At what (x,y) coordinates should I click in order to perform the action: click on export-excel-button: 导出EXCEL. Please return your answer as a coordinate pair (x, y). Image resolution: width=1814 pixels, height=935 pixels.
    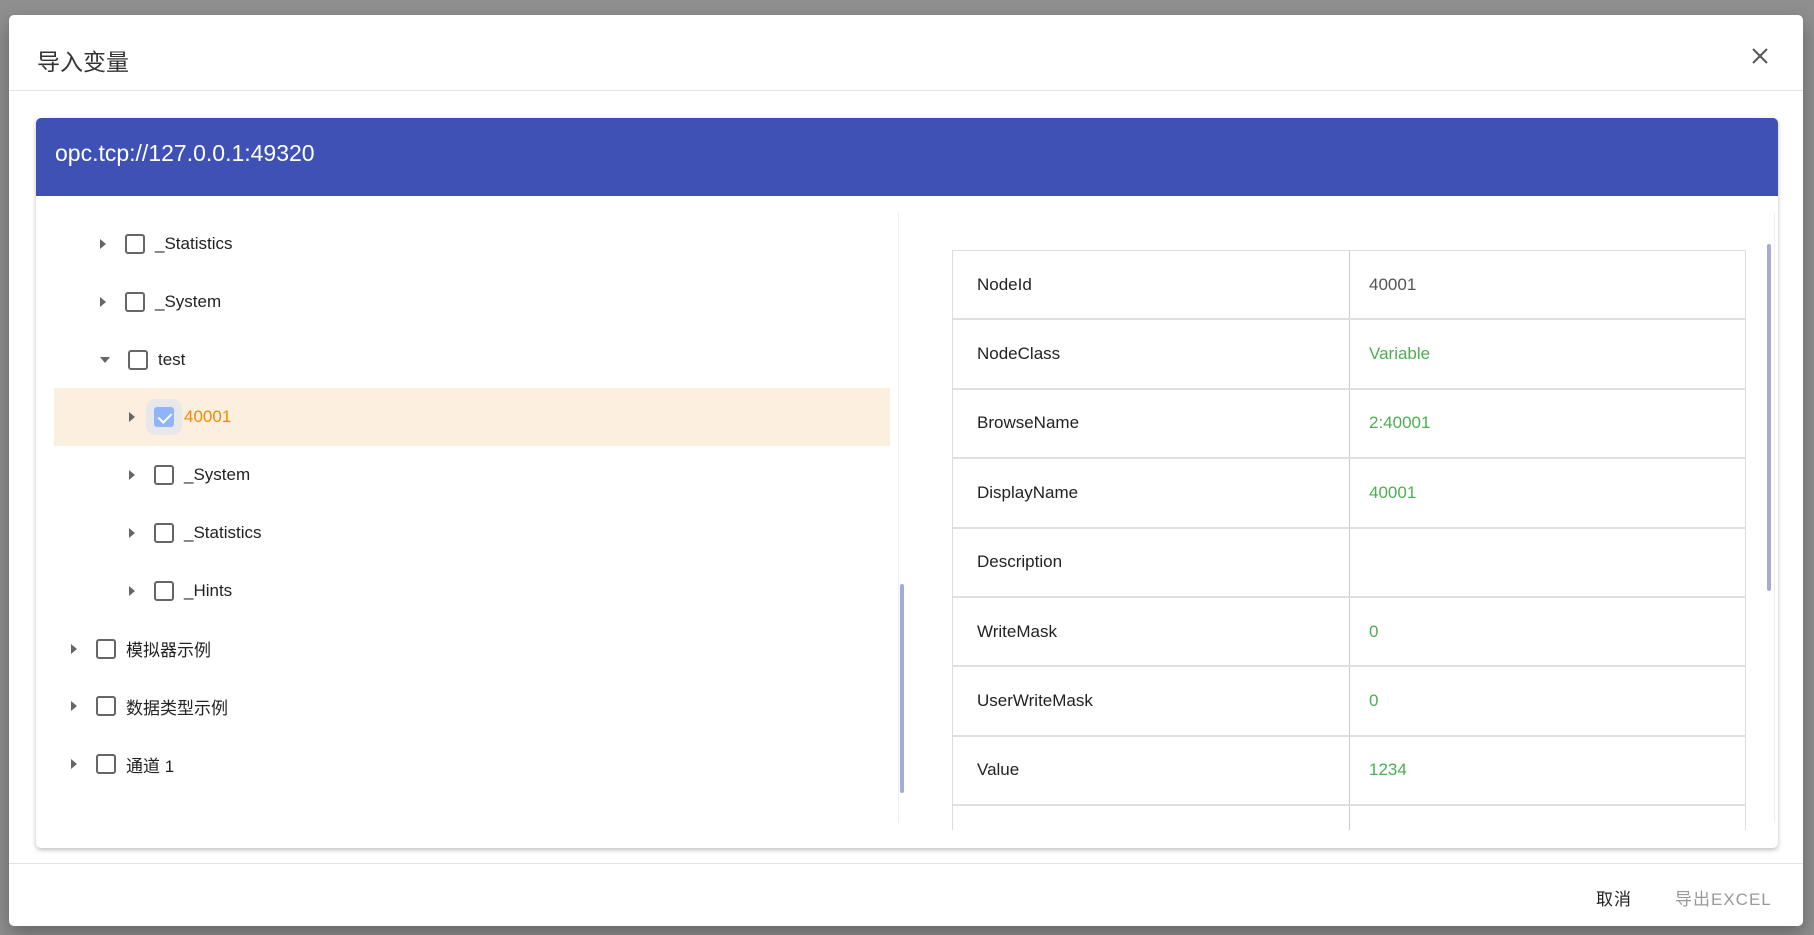
    Looking at the image, I should click on (1723, 899).